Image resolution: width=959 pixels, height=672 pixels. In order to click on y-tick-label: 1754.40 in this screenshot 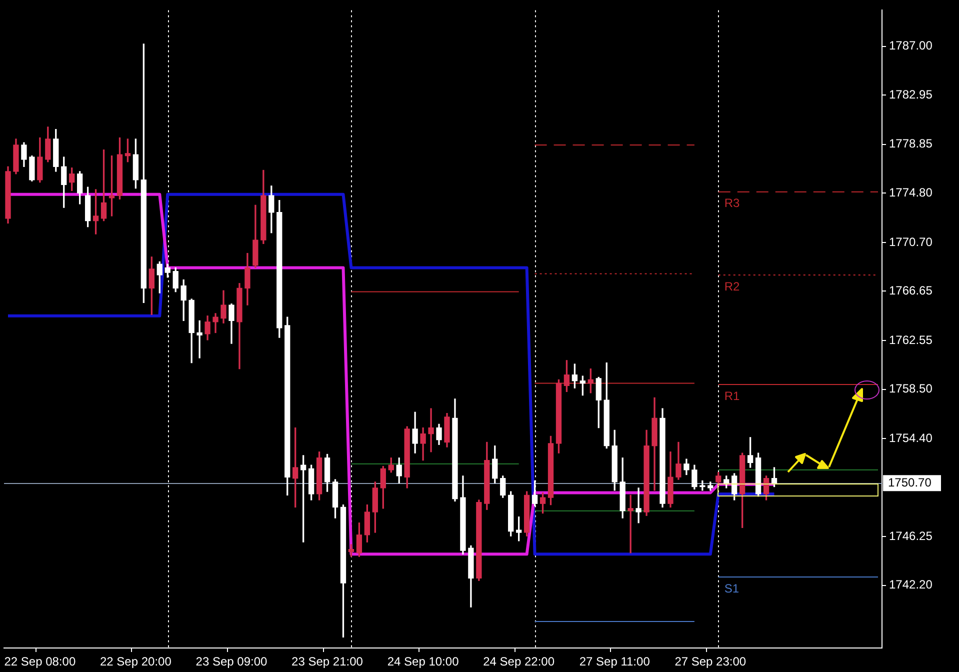, I will do `click(911, 437)`.